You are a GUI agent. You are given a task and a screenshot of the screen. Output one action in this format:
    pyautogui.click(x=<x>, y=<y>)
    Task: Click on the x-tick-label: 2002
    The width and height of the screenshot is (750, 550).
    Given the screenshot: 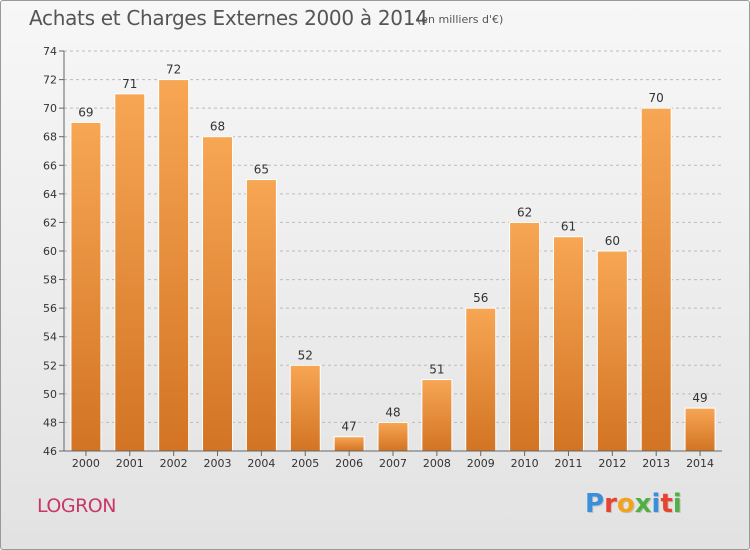 What is the action you would take?
    pyautogui.click(x=174, y=463)
    